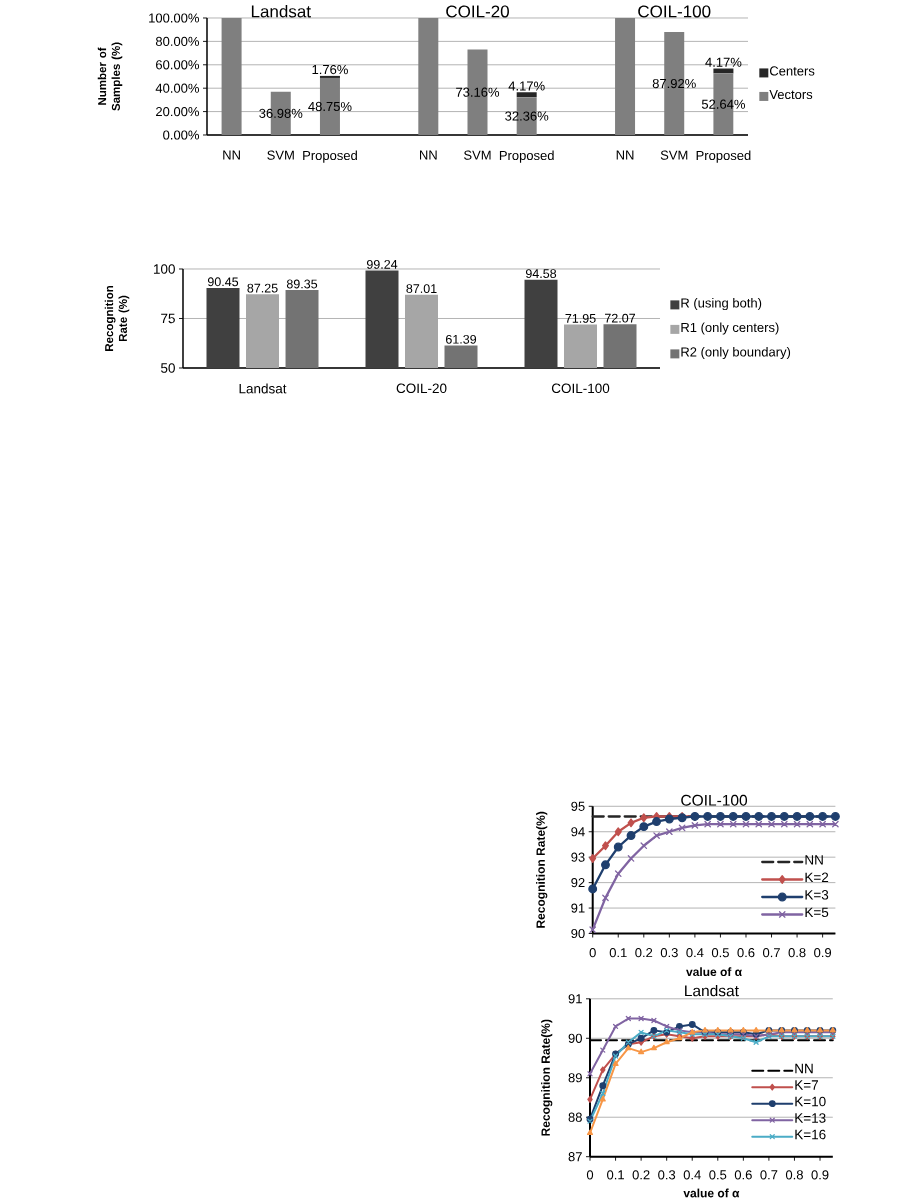  I want to click on x-tick-label: Landsat, so click(263, 388).